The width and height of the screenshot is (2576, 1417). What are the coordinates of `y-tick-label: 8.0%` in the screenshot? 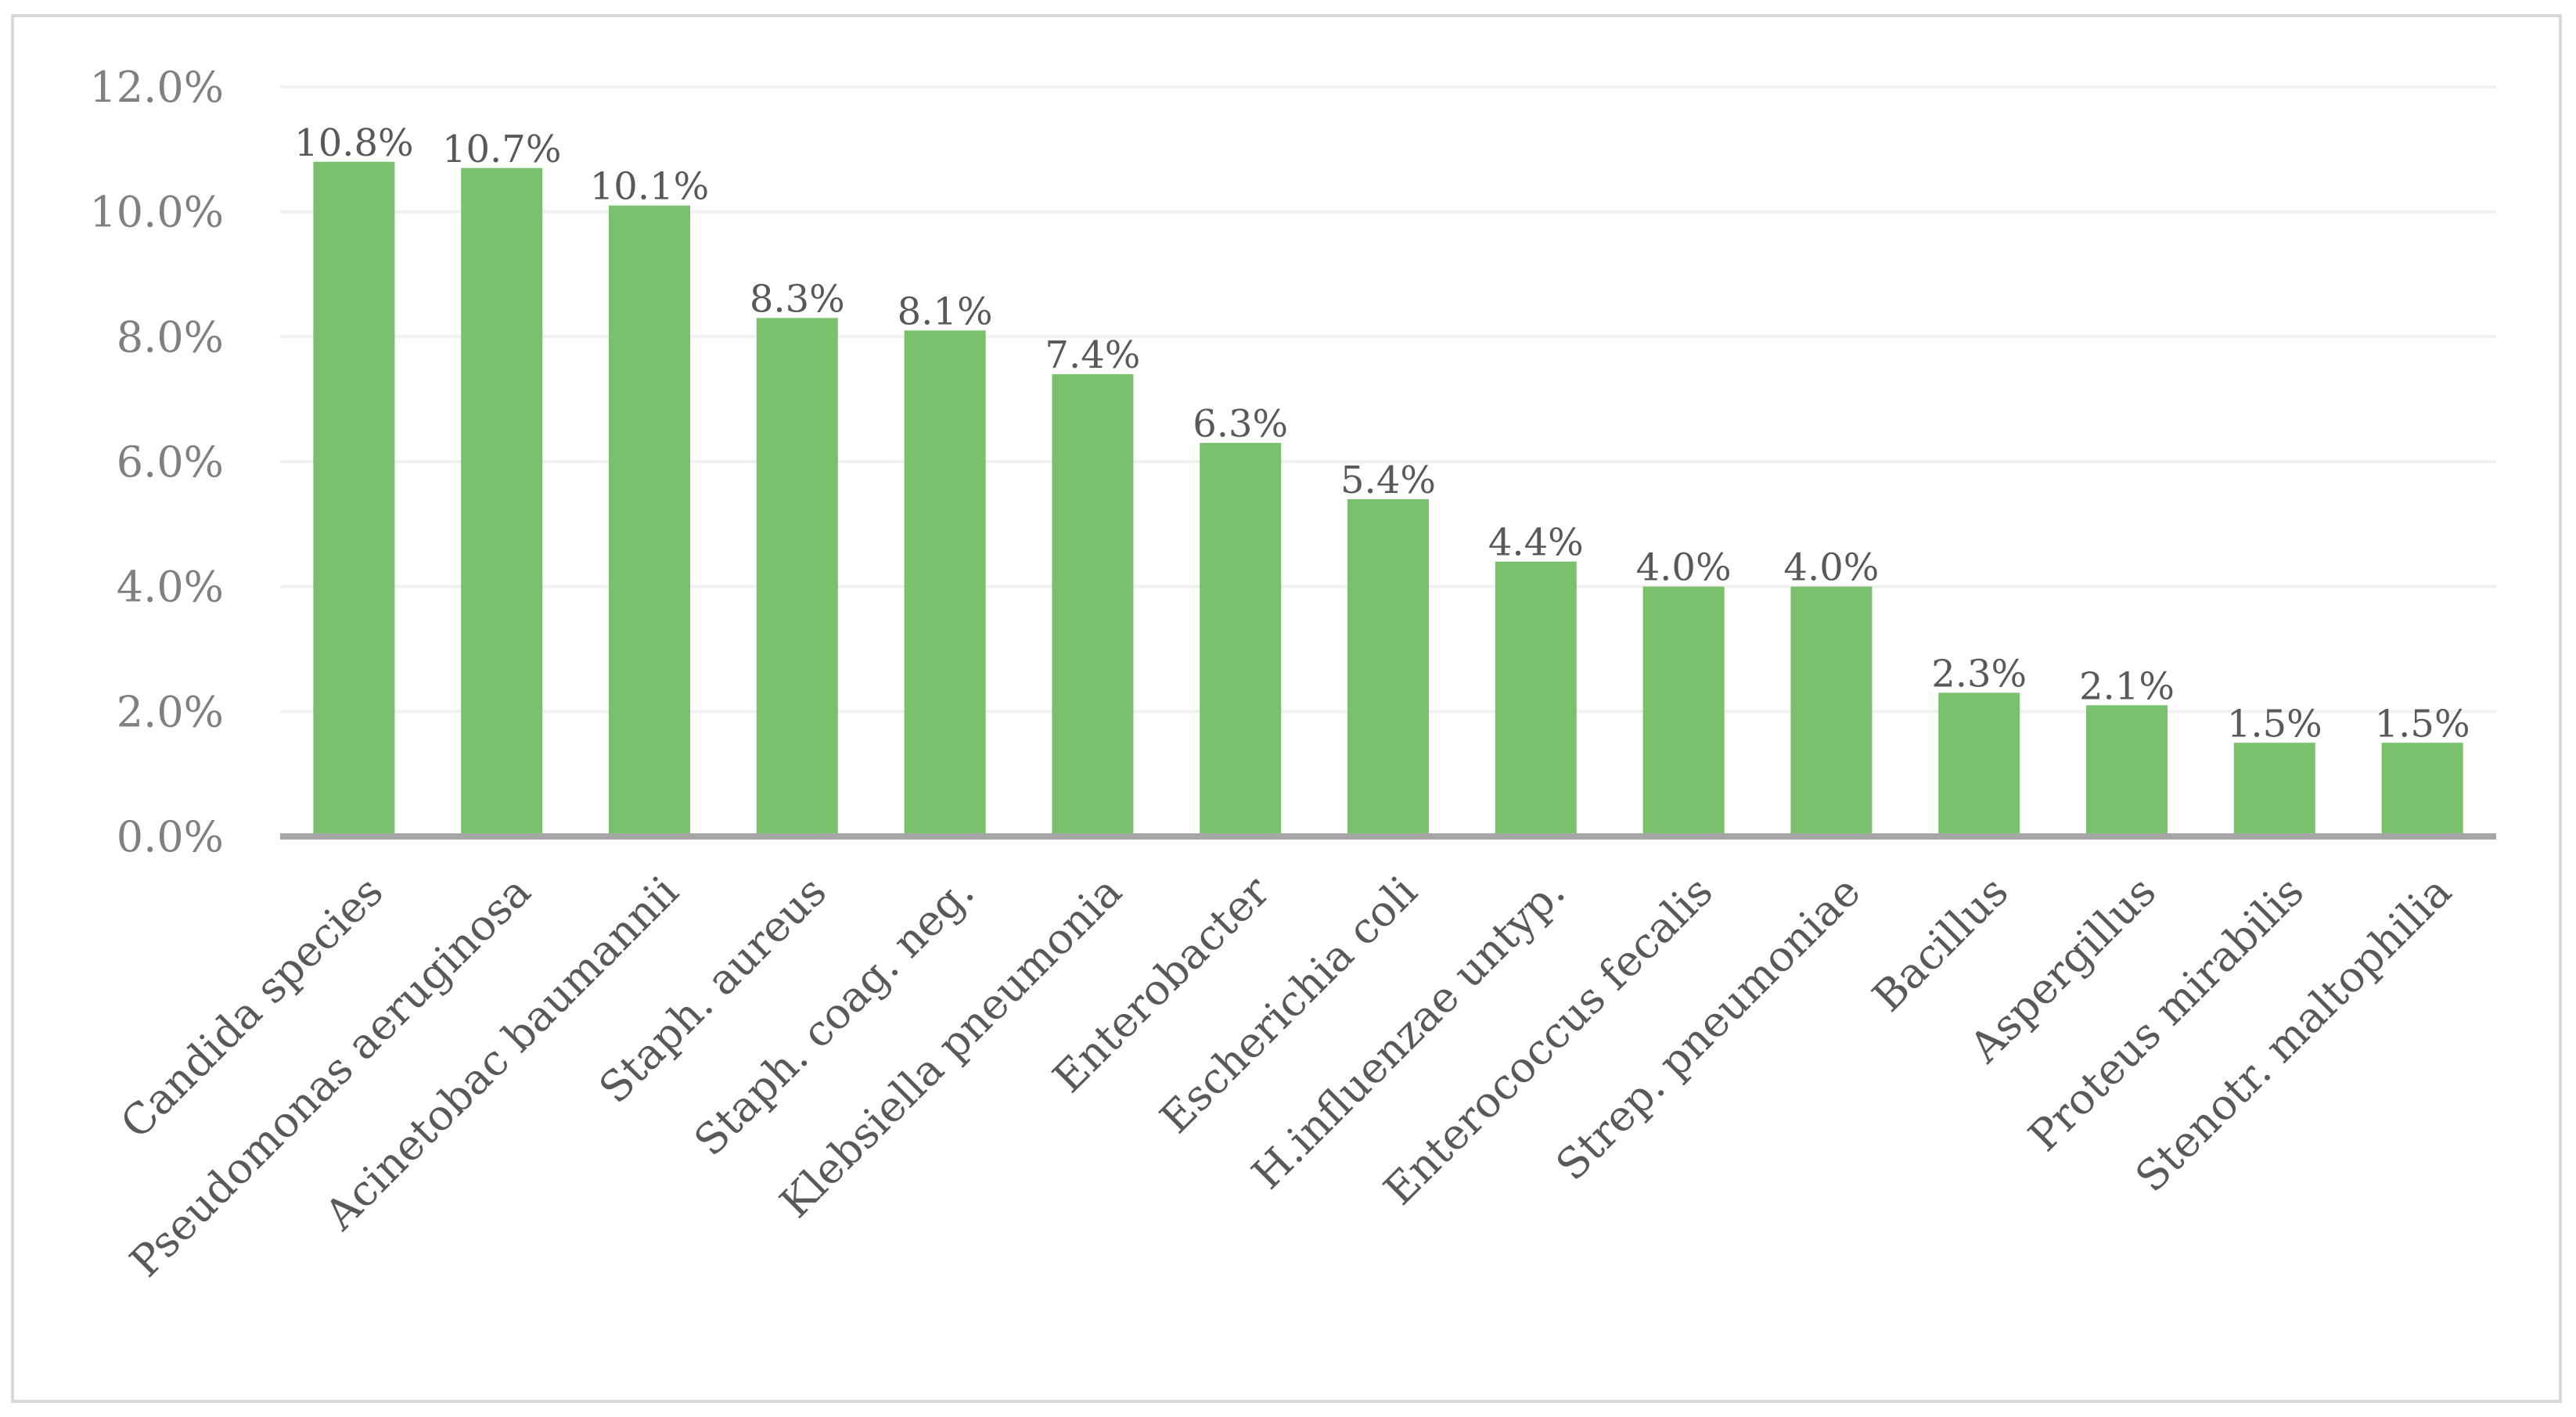 It's located at (171, 336).